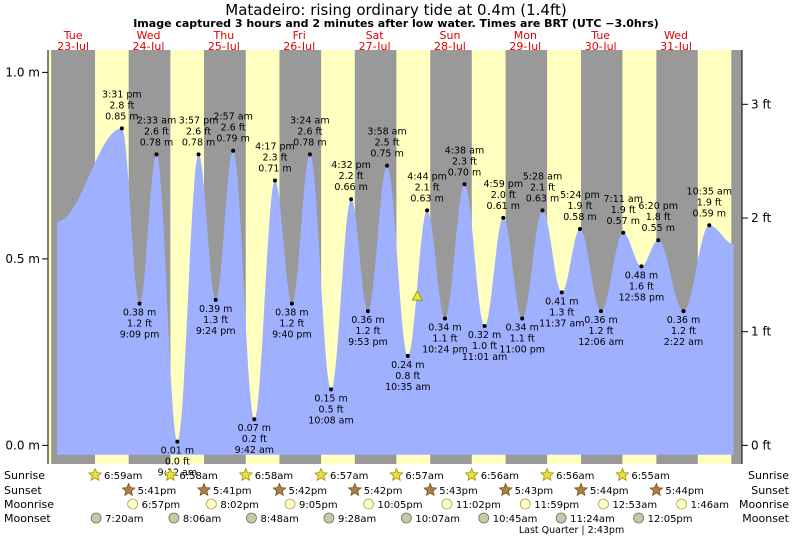 Image resolution: width=793 pixels, height=542 pixels. Describe the element at coordinates (761, 332) in the screenshot. I see `right-axis-tick-label: 1 ft` at that location.